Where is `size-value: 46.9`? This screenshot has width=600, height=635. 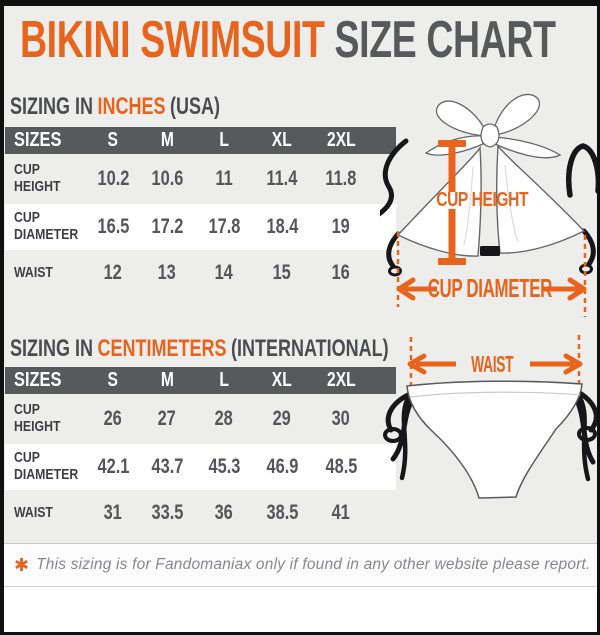 size-value: 46.9 is located at coordinates (282, 466).